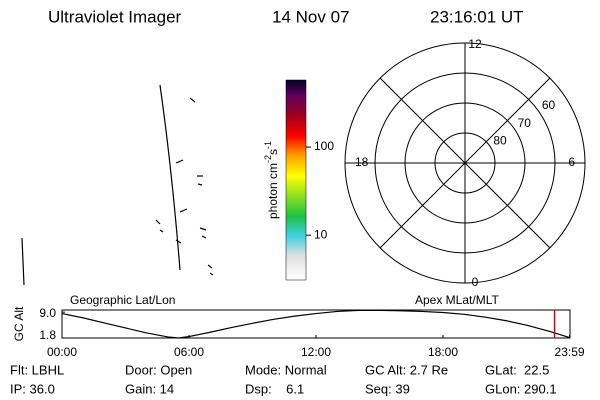 The width and height of the screenshot is (600, 400). Describe the element at coordinates (286, 369) in the screenshot. I see `status-field: Mode: Normal` at that location.